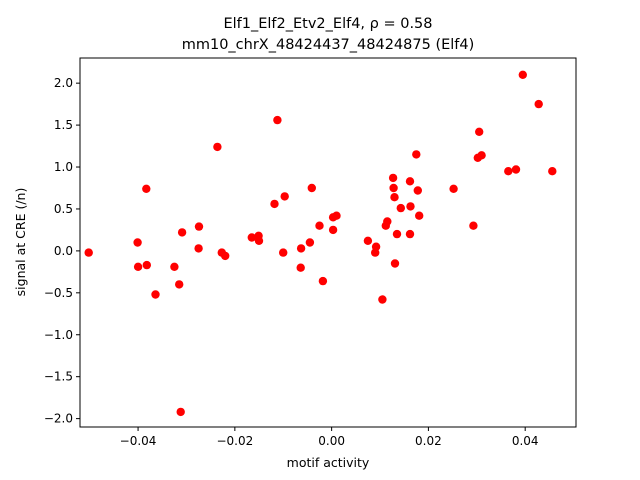 Image resolution: width=640 pixels, height=480 pixels. What do you see at coordinates (328, 462) in the screenshot?
I see `x-axis-label: motif activity` at bounding box center [328, 462].